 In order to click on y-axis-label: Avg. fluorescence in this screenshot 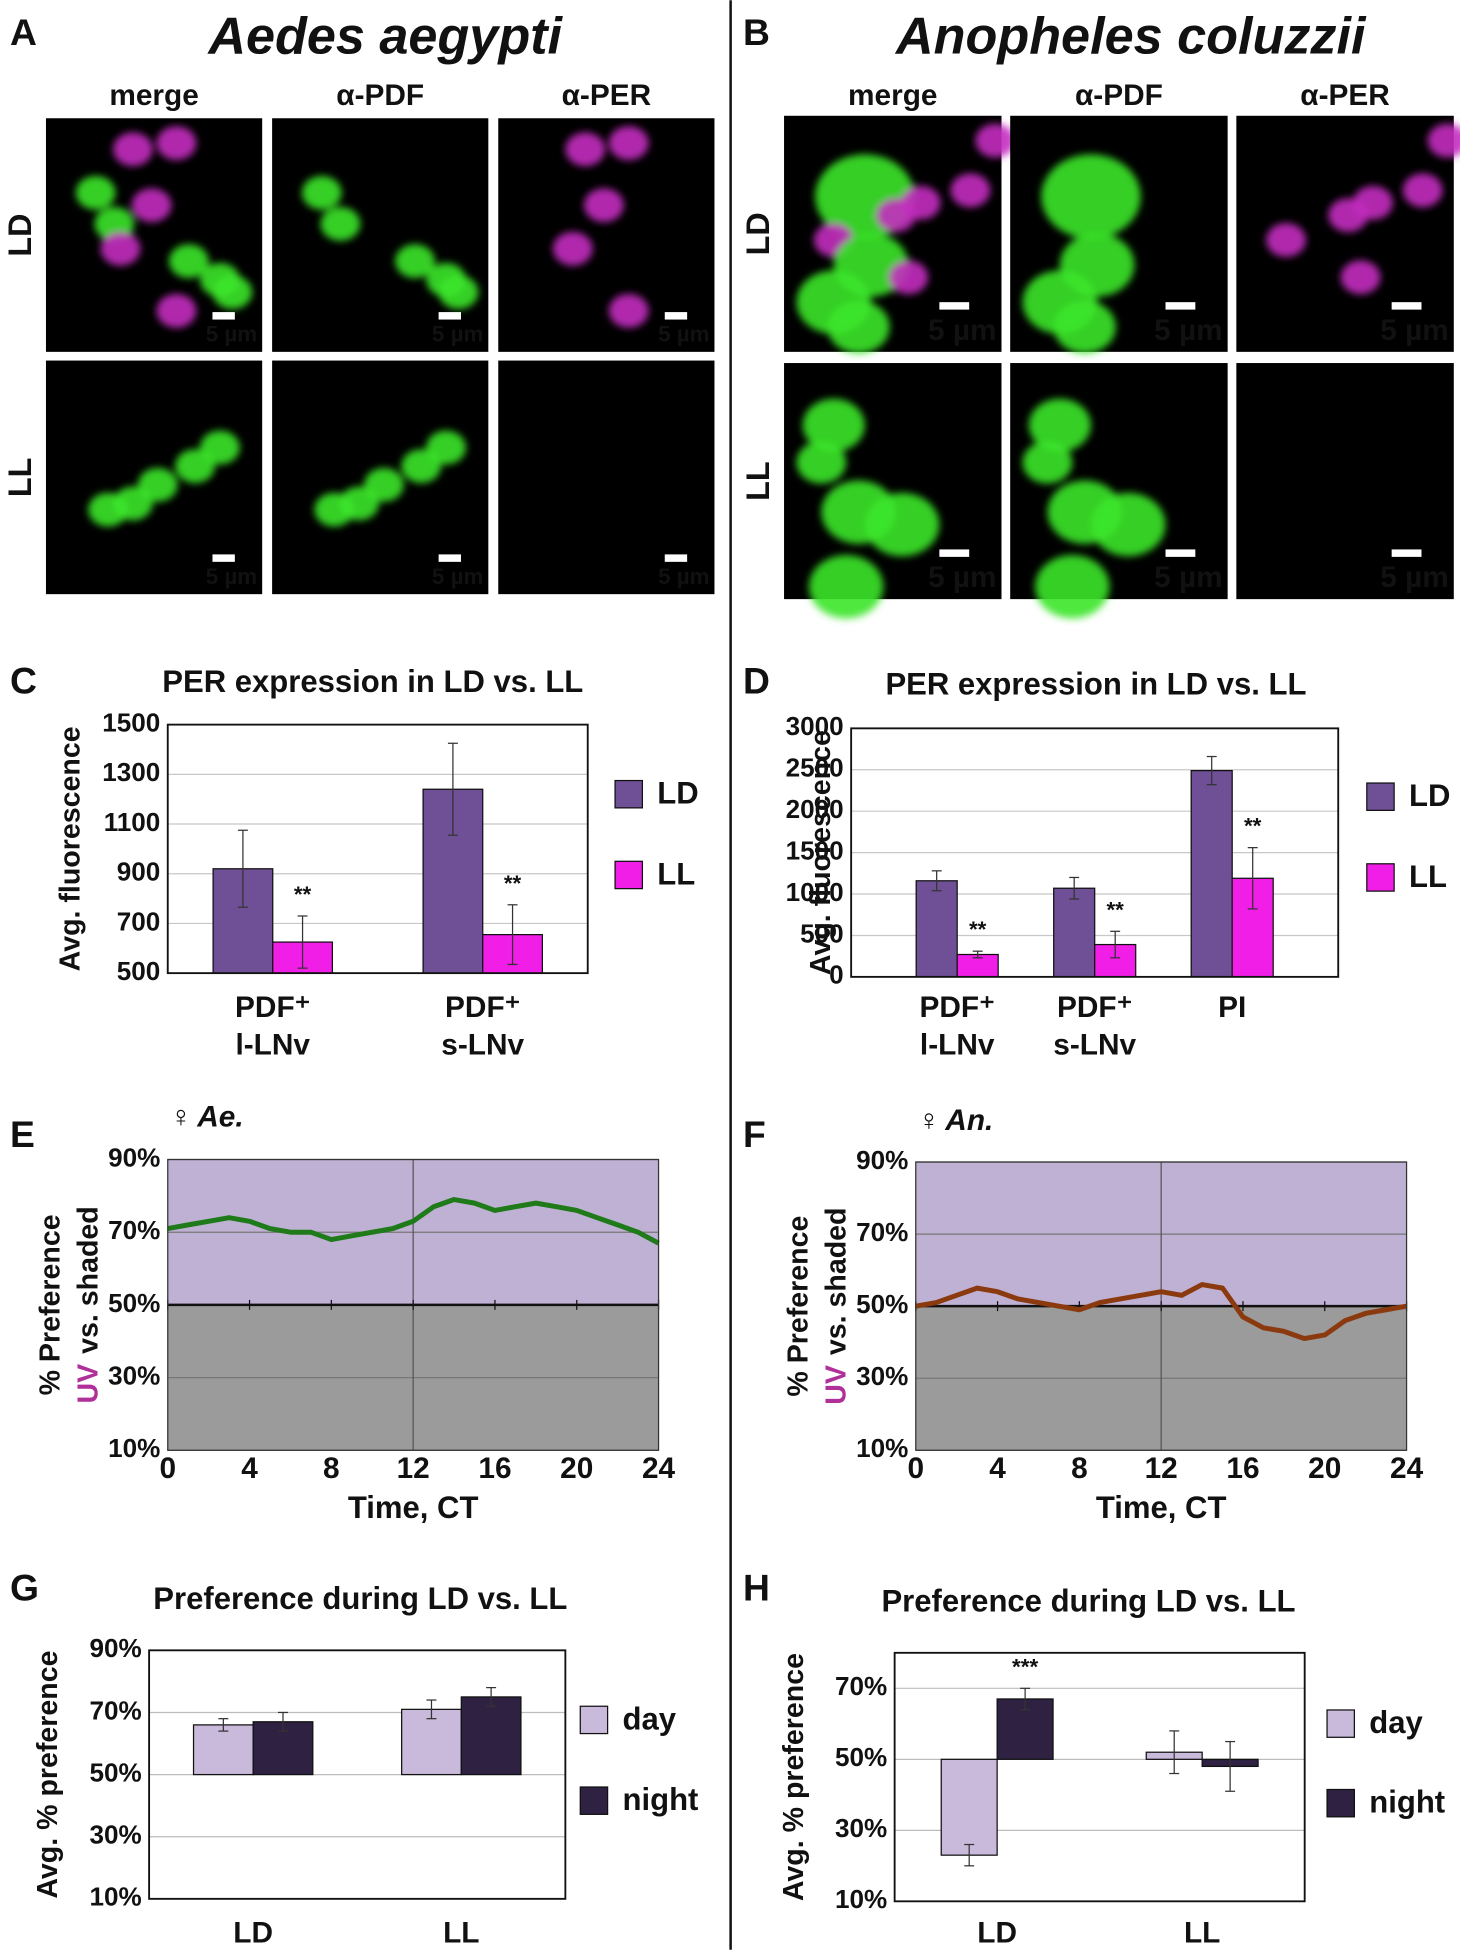, I will do `click(821, 852)`.